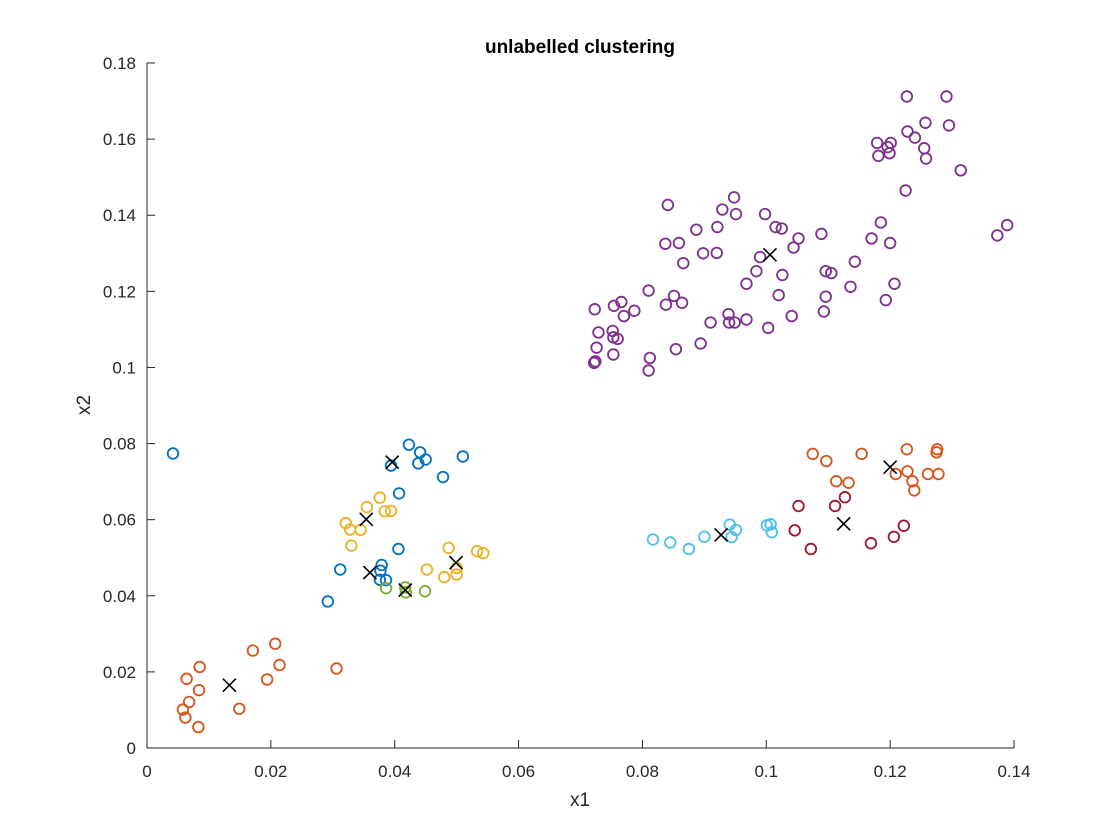 The image size is (1120, 840). I want to click on x-axis-label: x1, so click(580, 800).